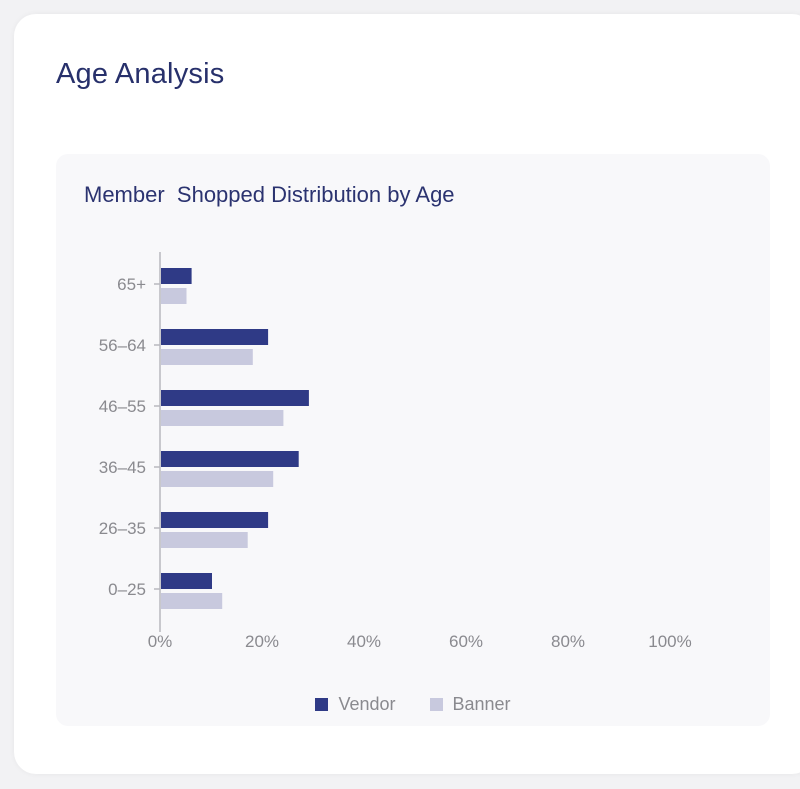 The image size is (800, 789). I want to click on y-tick-label-5: 0–25, so click(127, 589).